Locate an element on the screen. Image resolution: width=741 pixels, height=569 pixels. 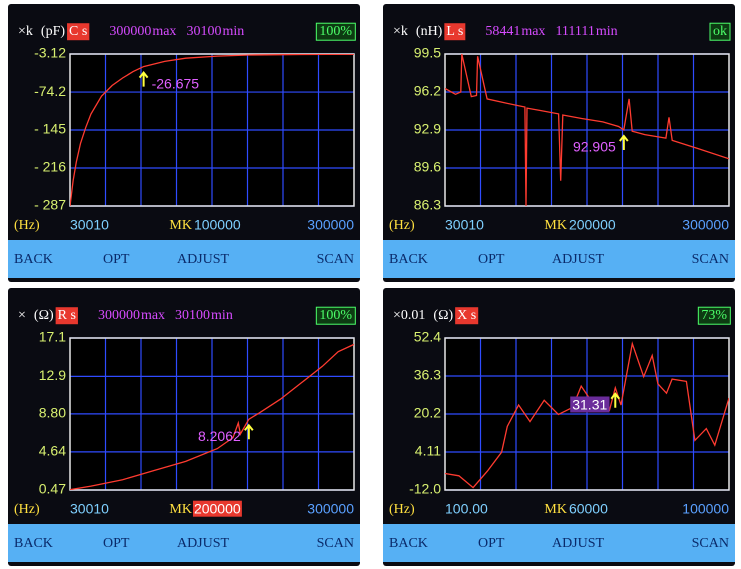
y-tick-label: 92.9 is located at coordinates (427, 129).